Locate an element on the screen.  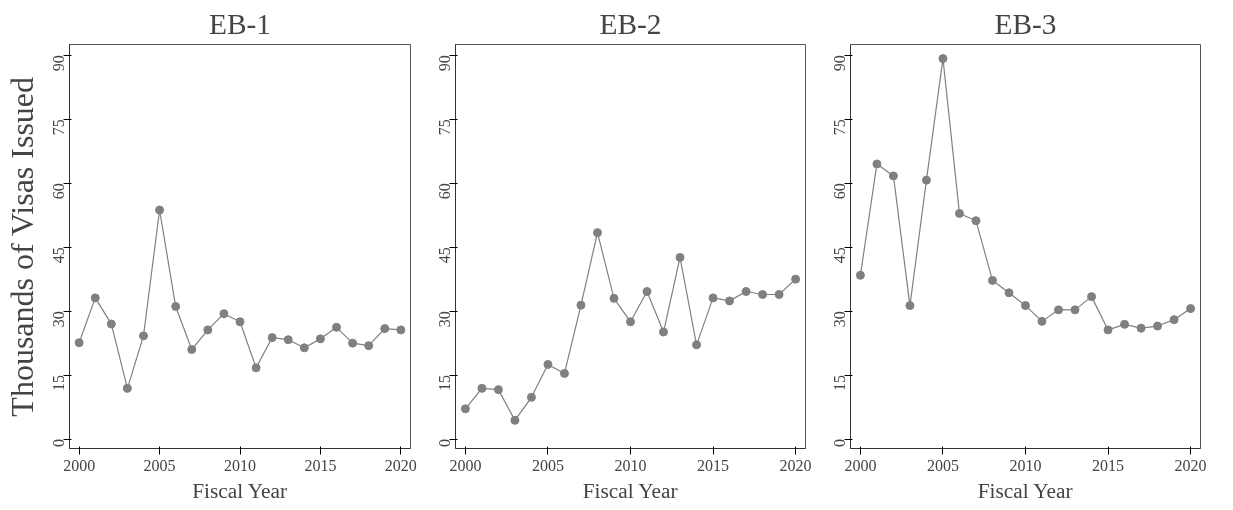
y-axis-title: Thousands of Visas Issued is located at coordinates (21, 246).